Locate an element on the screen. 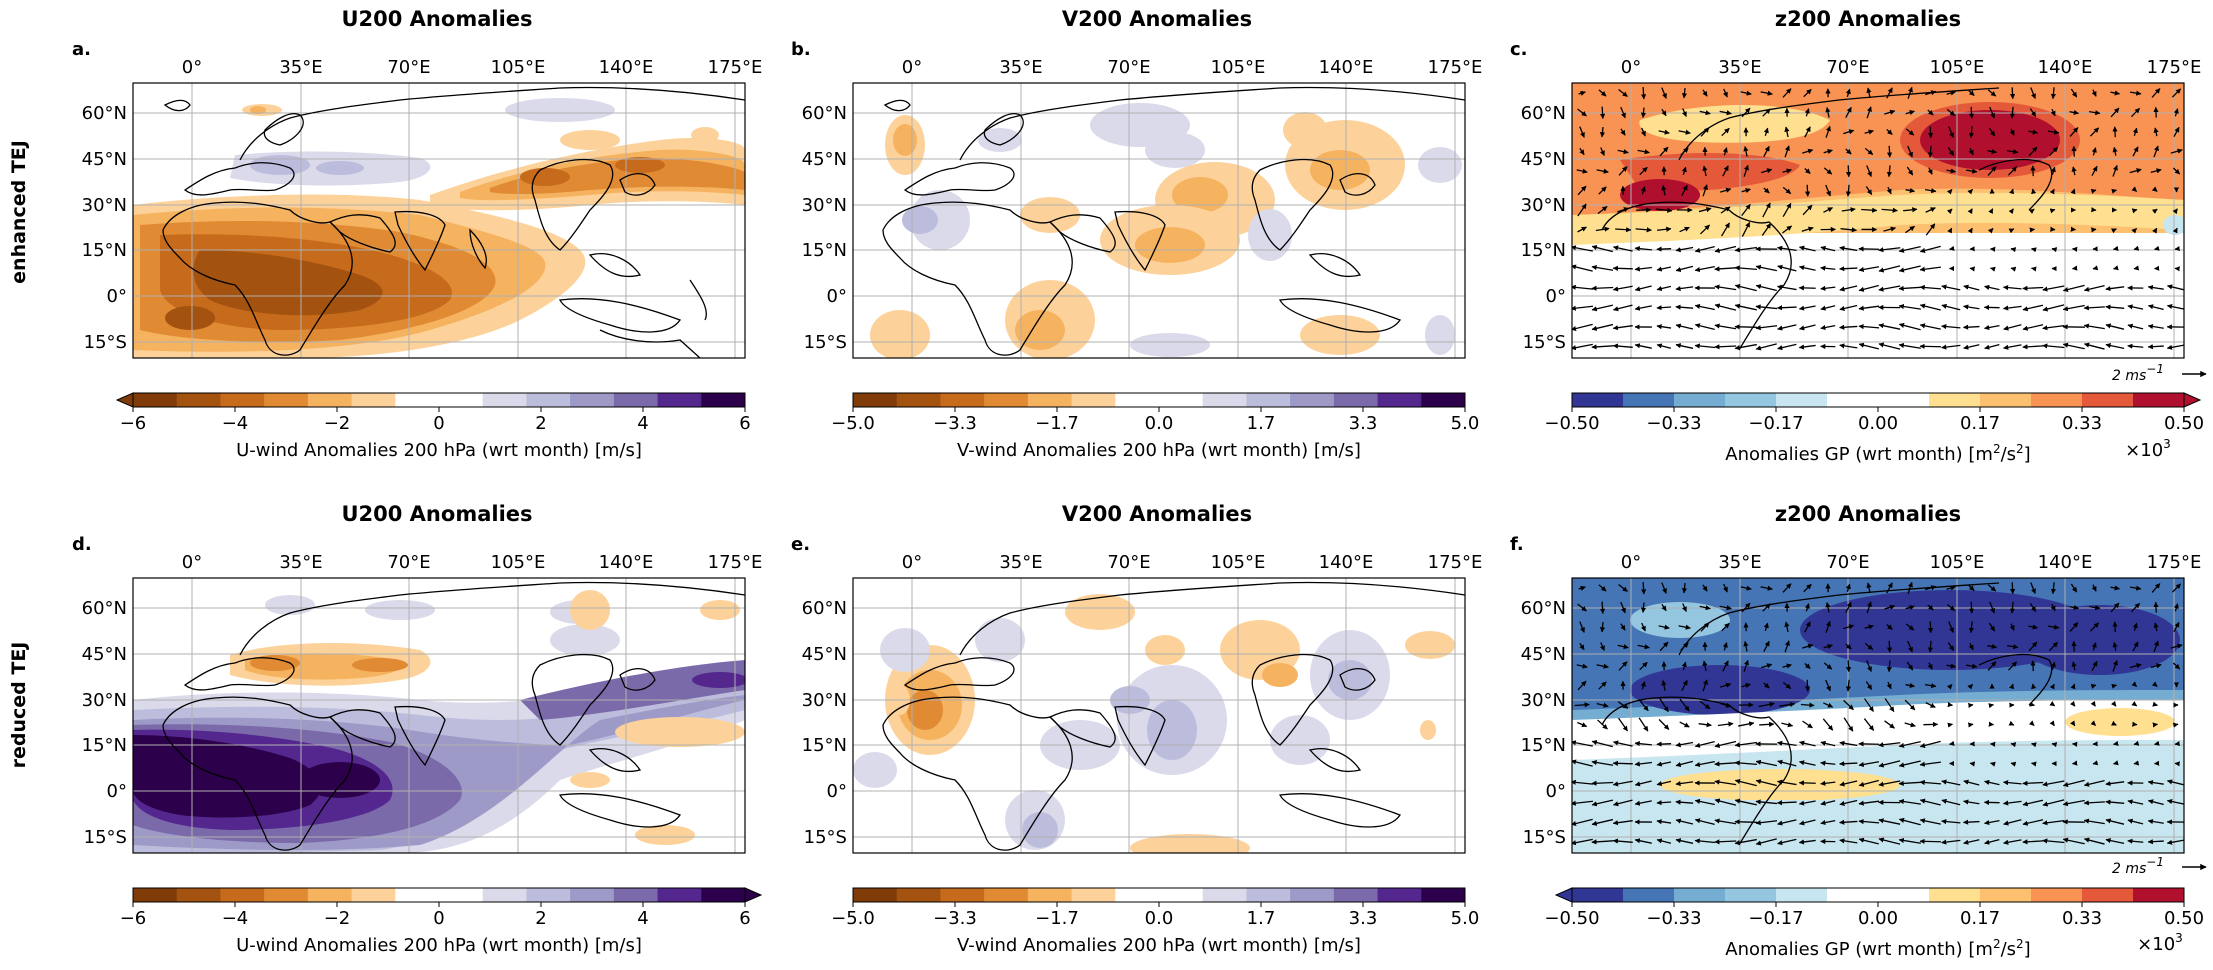 Image resolution: width=2213 pixels, height=970 pixels. lat-tick-label: 15°N is located at coordinates (1543, 745).